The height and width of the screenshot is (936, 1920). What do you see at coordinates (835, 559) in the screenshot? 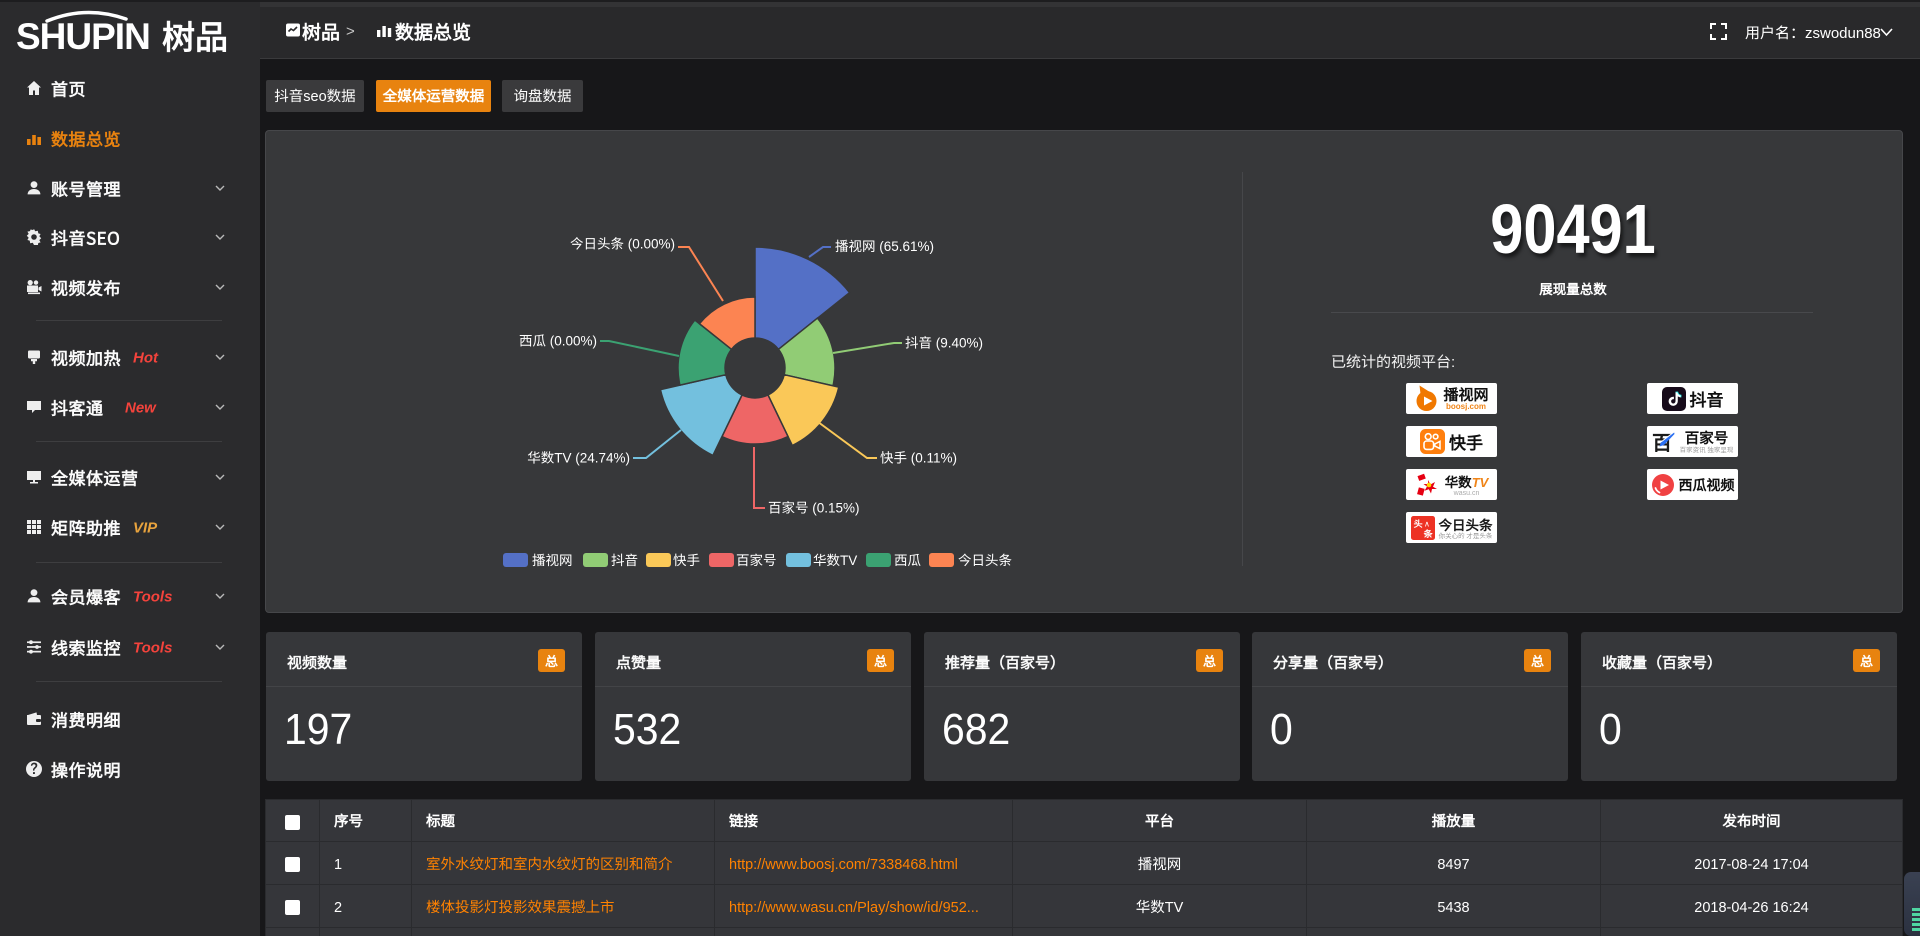
I see `svg-text: 华数TV` at bounding box center [835, 559].